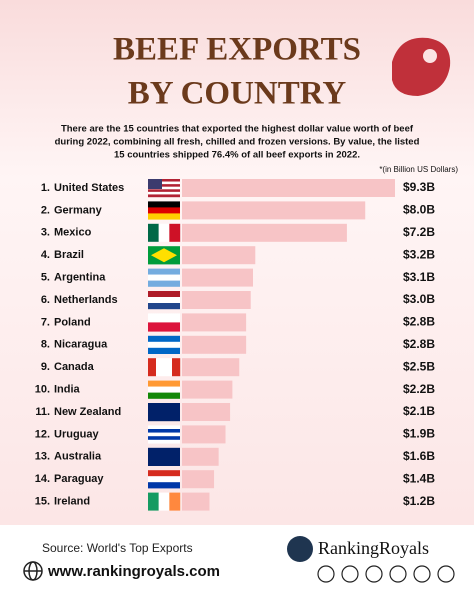  I want to click on flag-canton, so click(155, 184).